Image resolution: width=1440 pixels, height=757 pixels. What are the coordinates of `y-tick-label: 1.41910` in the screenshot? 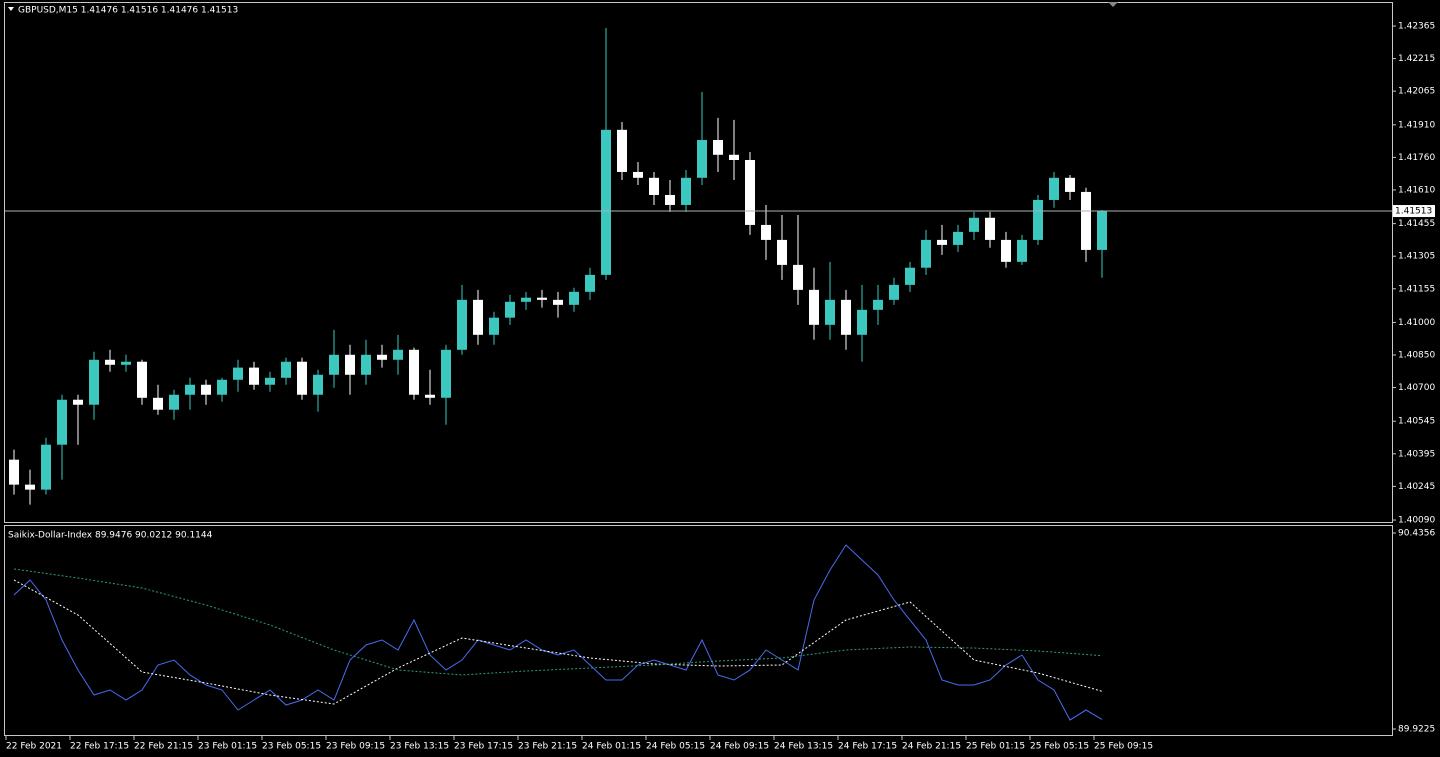 It's located at (1416, 125).